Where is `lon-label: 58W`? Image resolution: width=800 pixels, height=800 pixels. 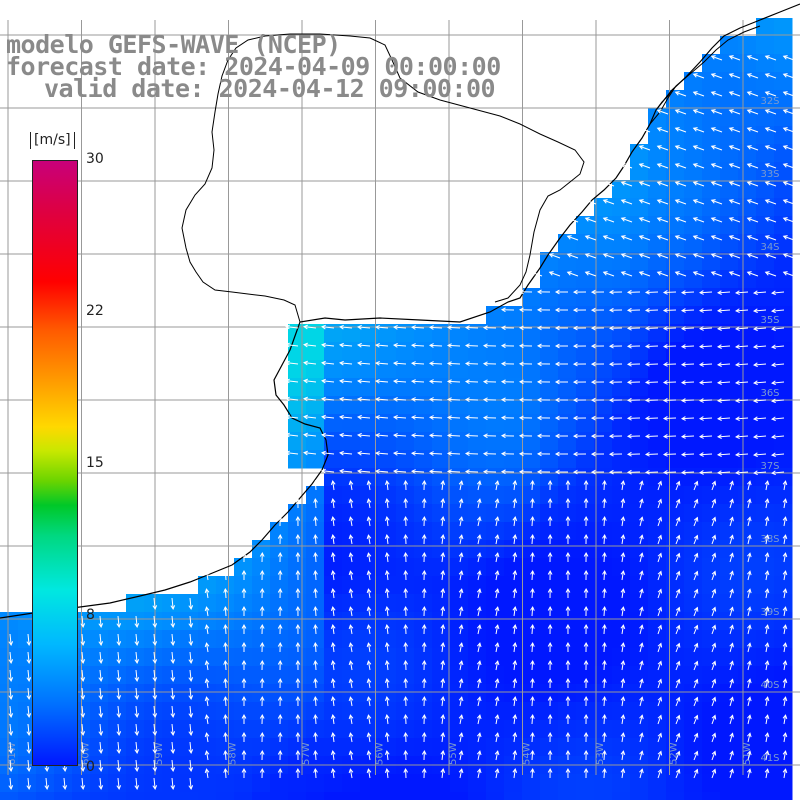
lon-label: 58W is located at coordinates (233, 753).